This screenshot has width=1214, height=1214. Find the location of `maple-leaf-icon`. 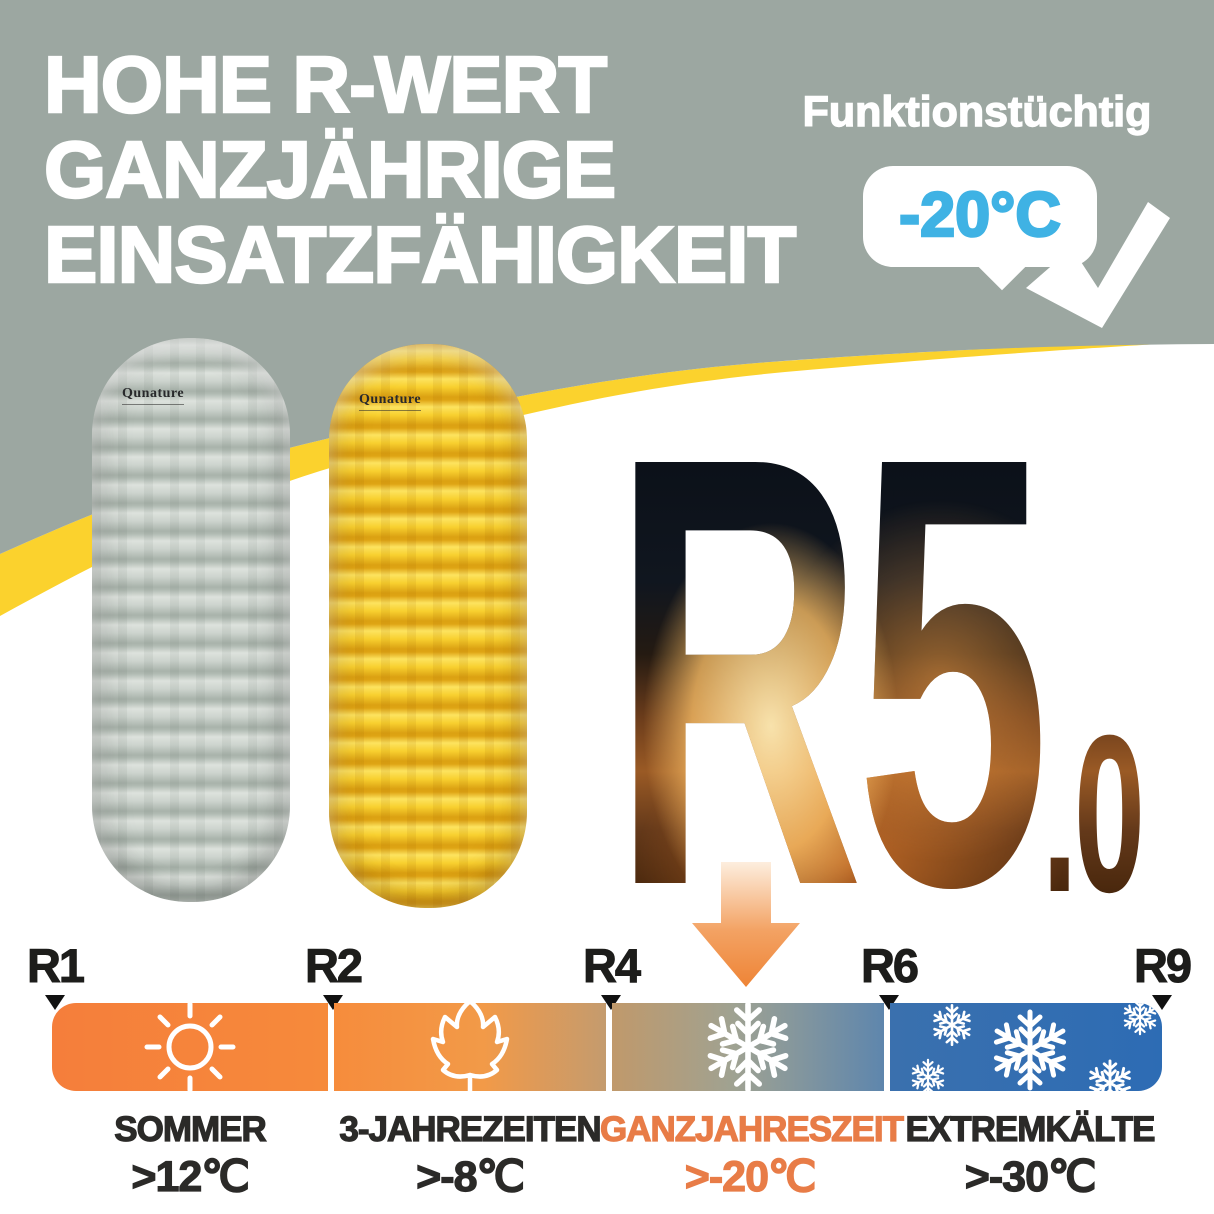

maple-leaf-icon is located at coordinates (470, 1047).